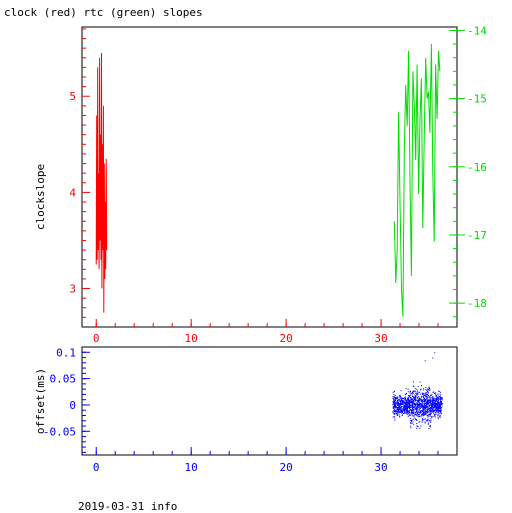  I want to click on y-tick-label: 5, so click(72, 96).